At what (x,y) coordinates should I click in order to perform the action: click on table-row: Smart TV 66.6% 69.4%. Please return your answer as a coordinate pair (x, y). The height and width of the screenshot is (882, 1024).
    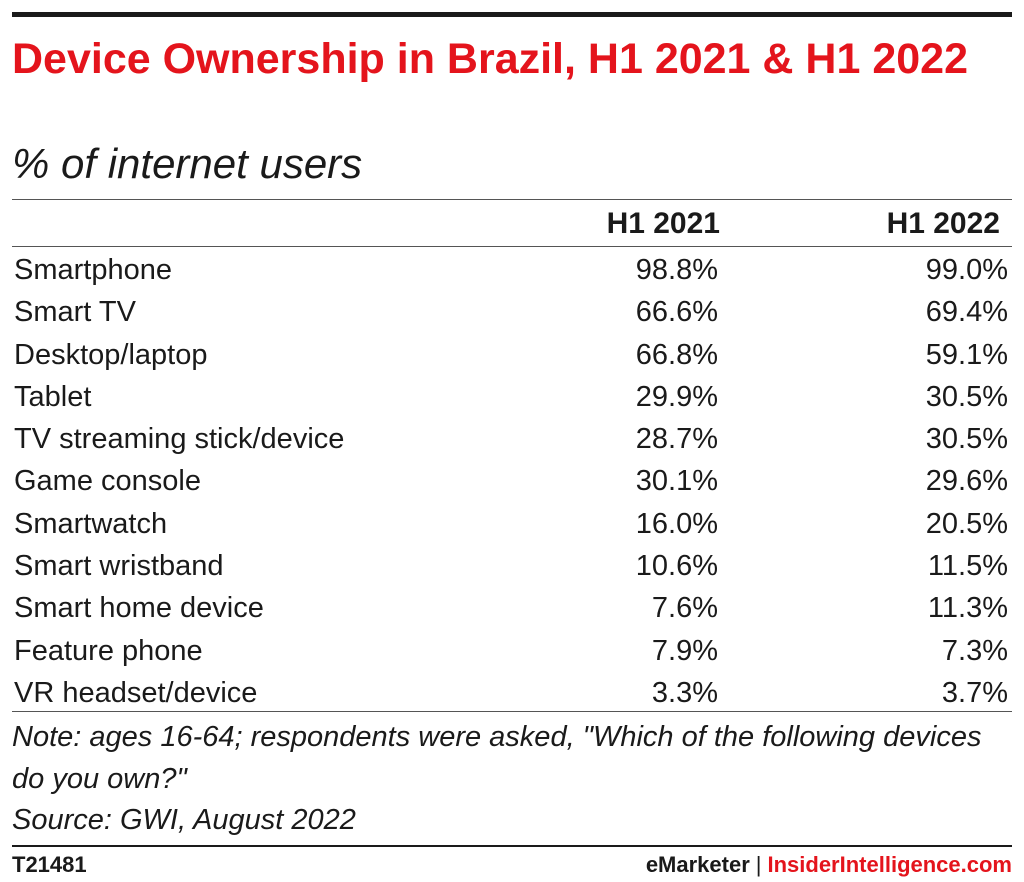
    Looking at the image, I should click on (512, 312).